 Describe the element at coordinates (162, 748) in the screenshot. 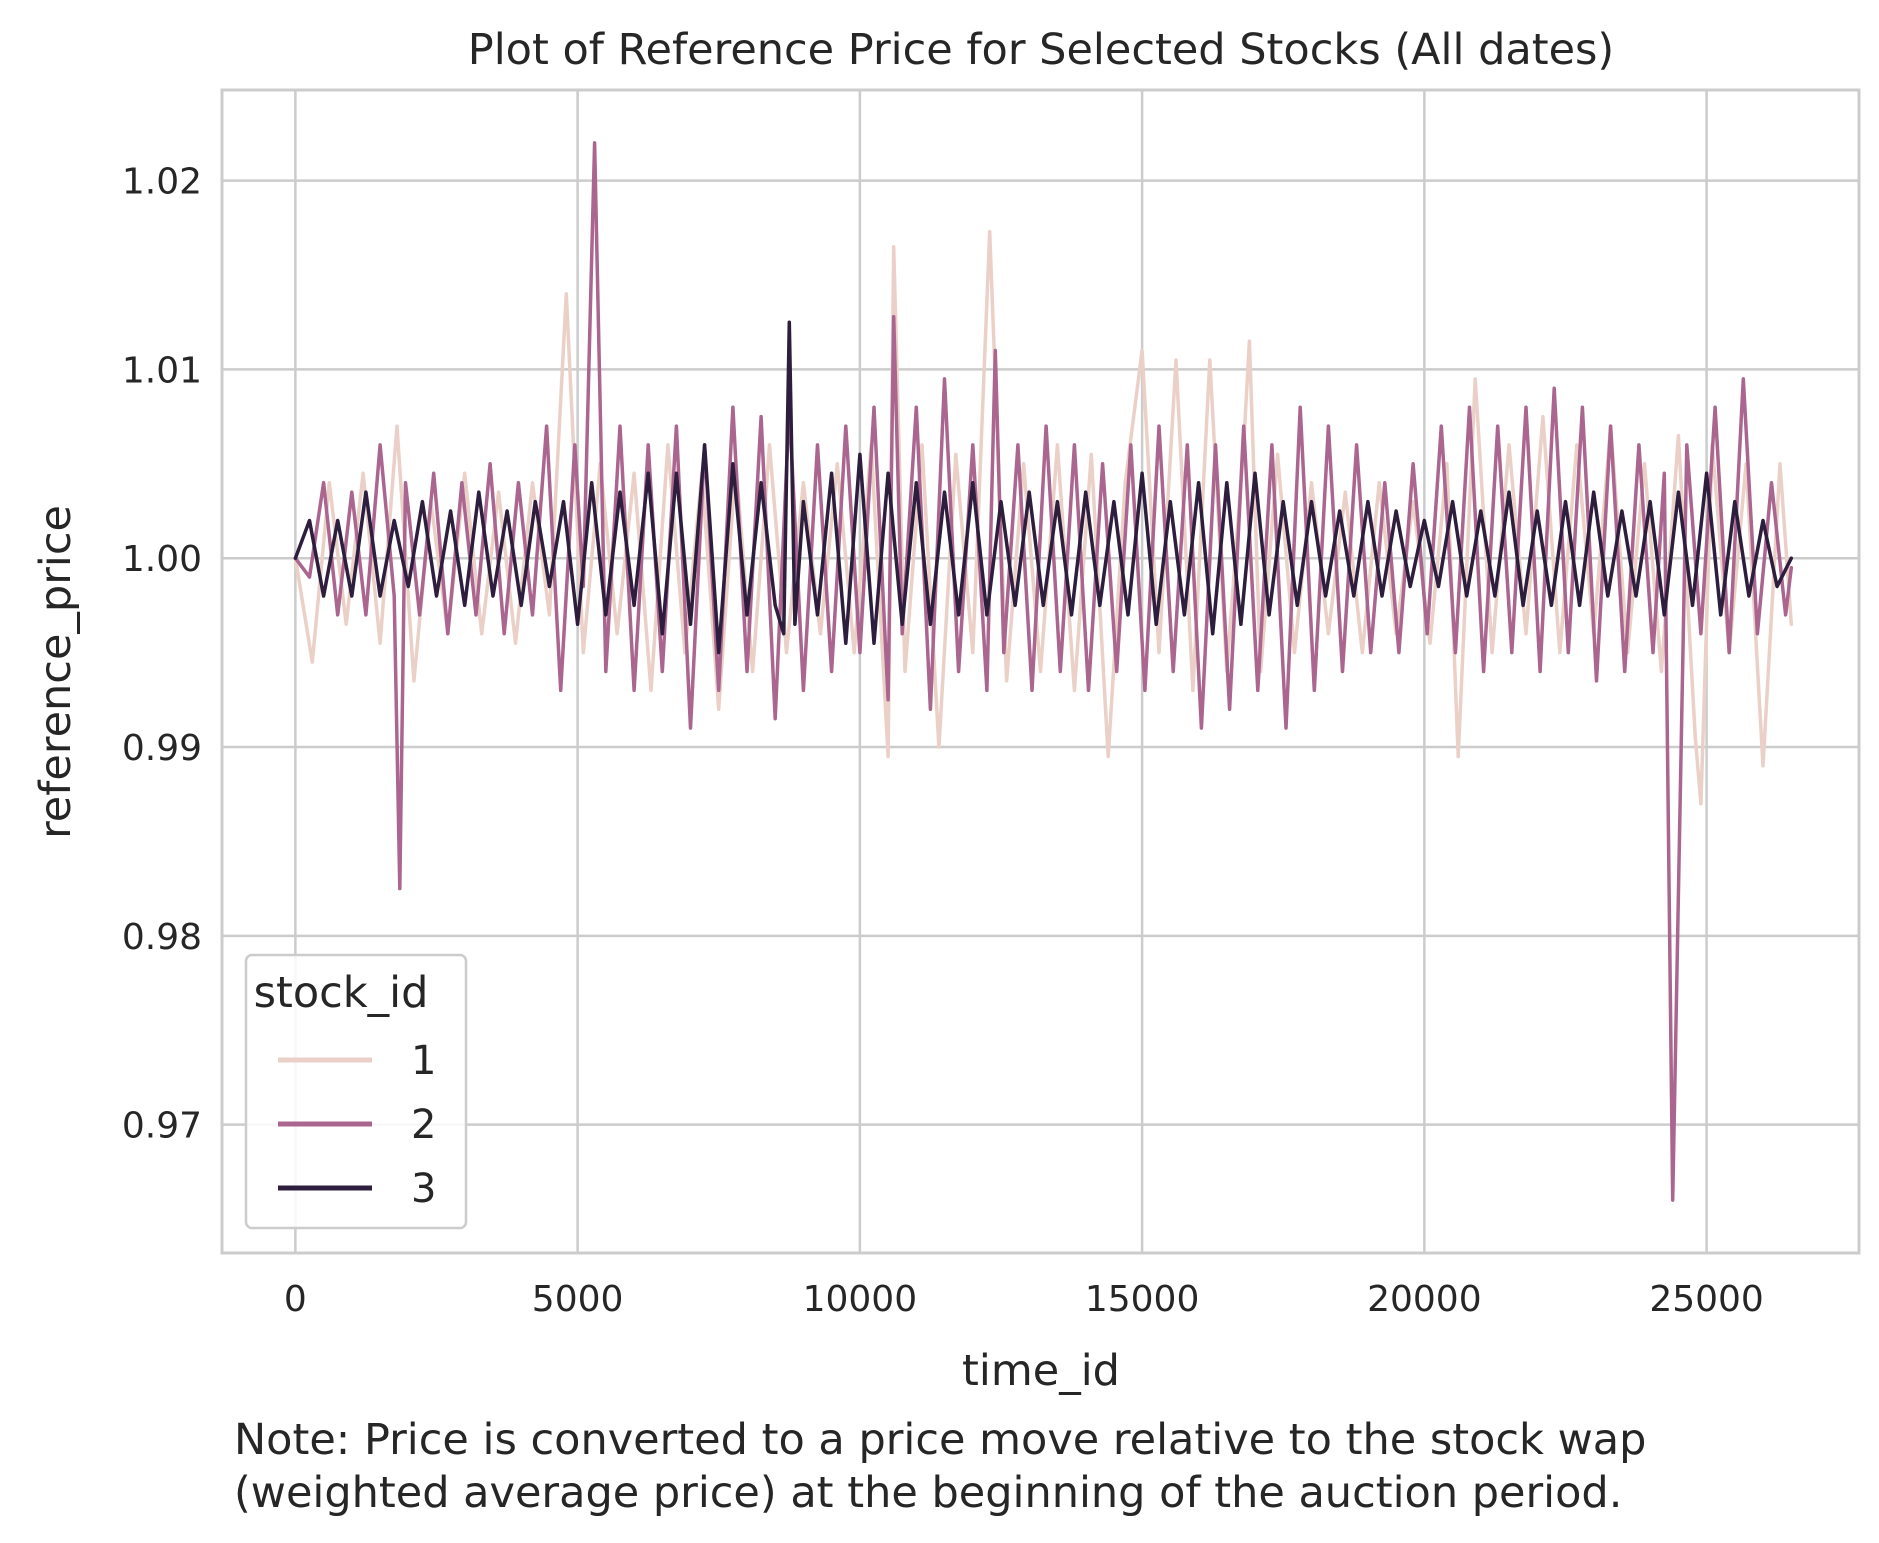

I see `y-tick-label: 0.99` at that location.